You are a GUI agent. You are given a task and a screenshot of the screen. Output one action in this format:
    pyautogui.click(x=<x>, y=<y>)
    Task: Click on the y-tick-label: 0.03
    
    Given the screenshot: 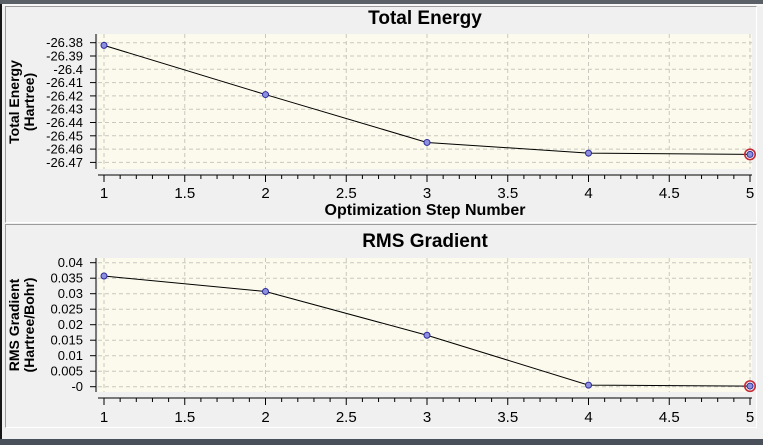 What is the action you would take?
    pyautogui.click(x=70, y=293)
    